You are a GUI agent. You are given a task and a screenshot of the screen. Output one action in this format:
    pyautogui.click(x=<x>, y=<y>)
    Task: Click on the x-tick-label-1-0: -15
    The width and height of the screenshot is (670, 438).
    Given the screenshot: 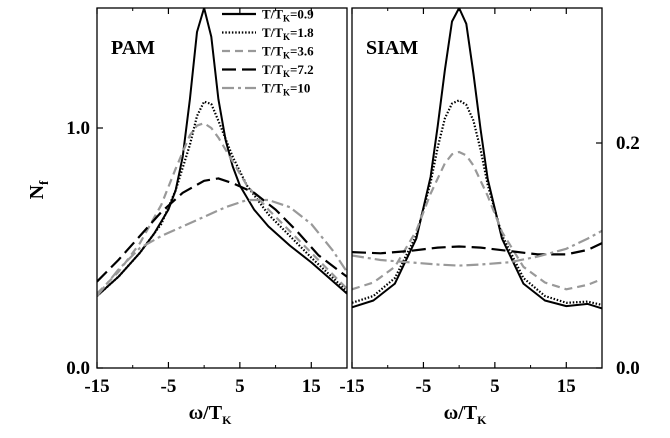 What is the action you would take?
    pyautogui.click(x=351, y=386)
    